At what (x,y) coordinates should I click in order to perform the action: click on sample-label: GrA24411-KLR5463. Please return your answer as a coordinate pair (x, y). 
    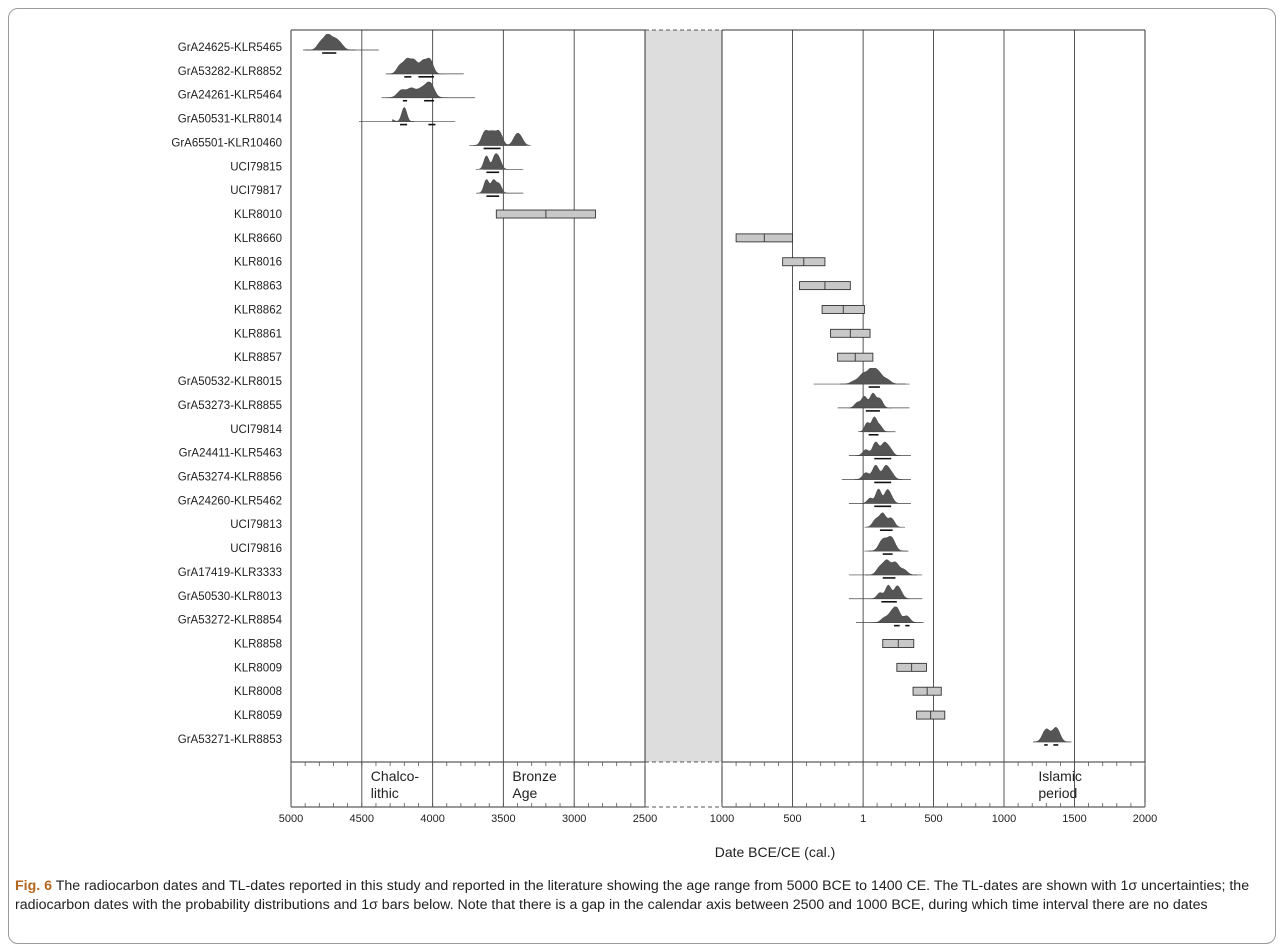
    Looking at the image, I should click on (230, 454).